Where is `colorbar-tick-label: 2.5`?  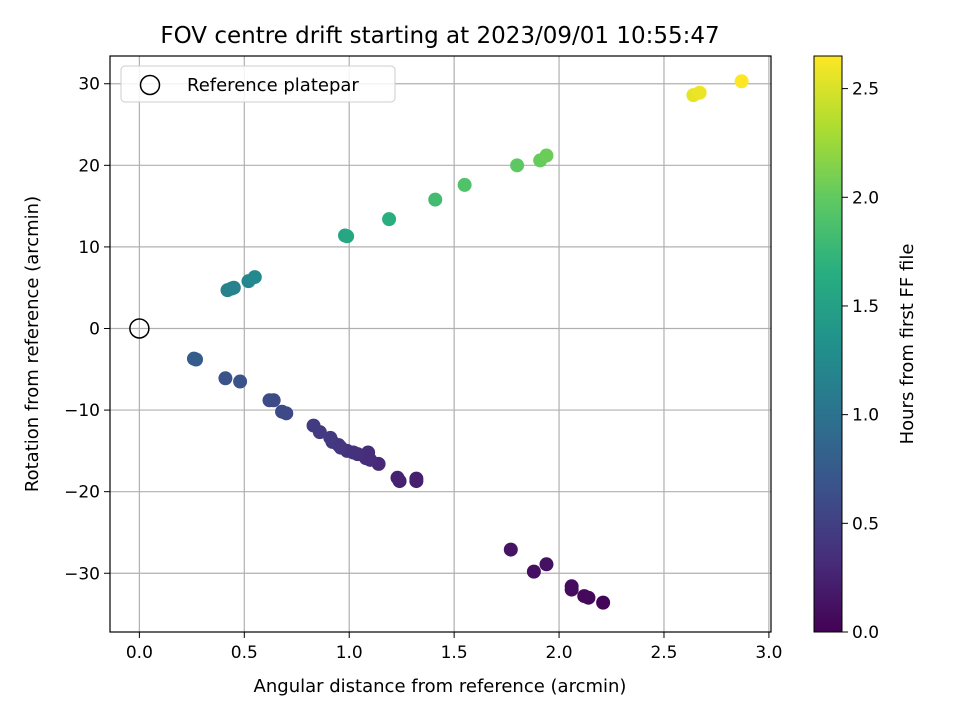 colorbar-tick-label: 2.5 is located at coordinates (865, 90).